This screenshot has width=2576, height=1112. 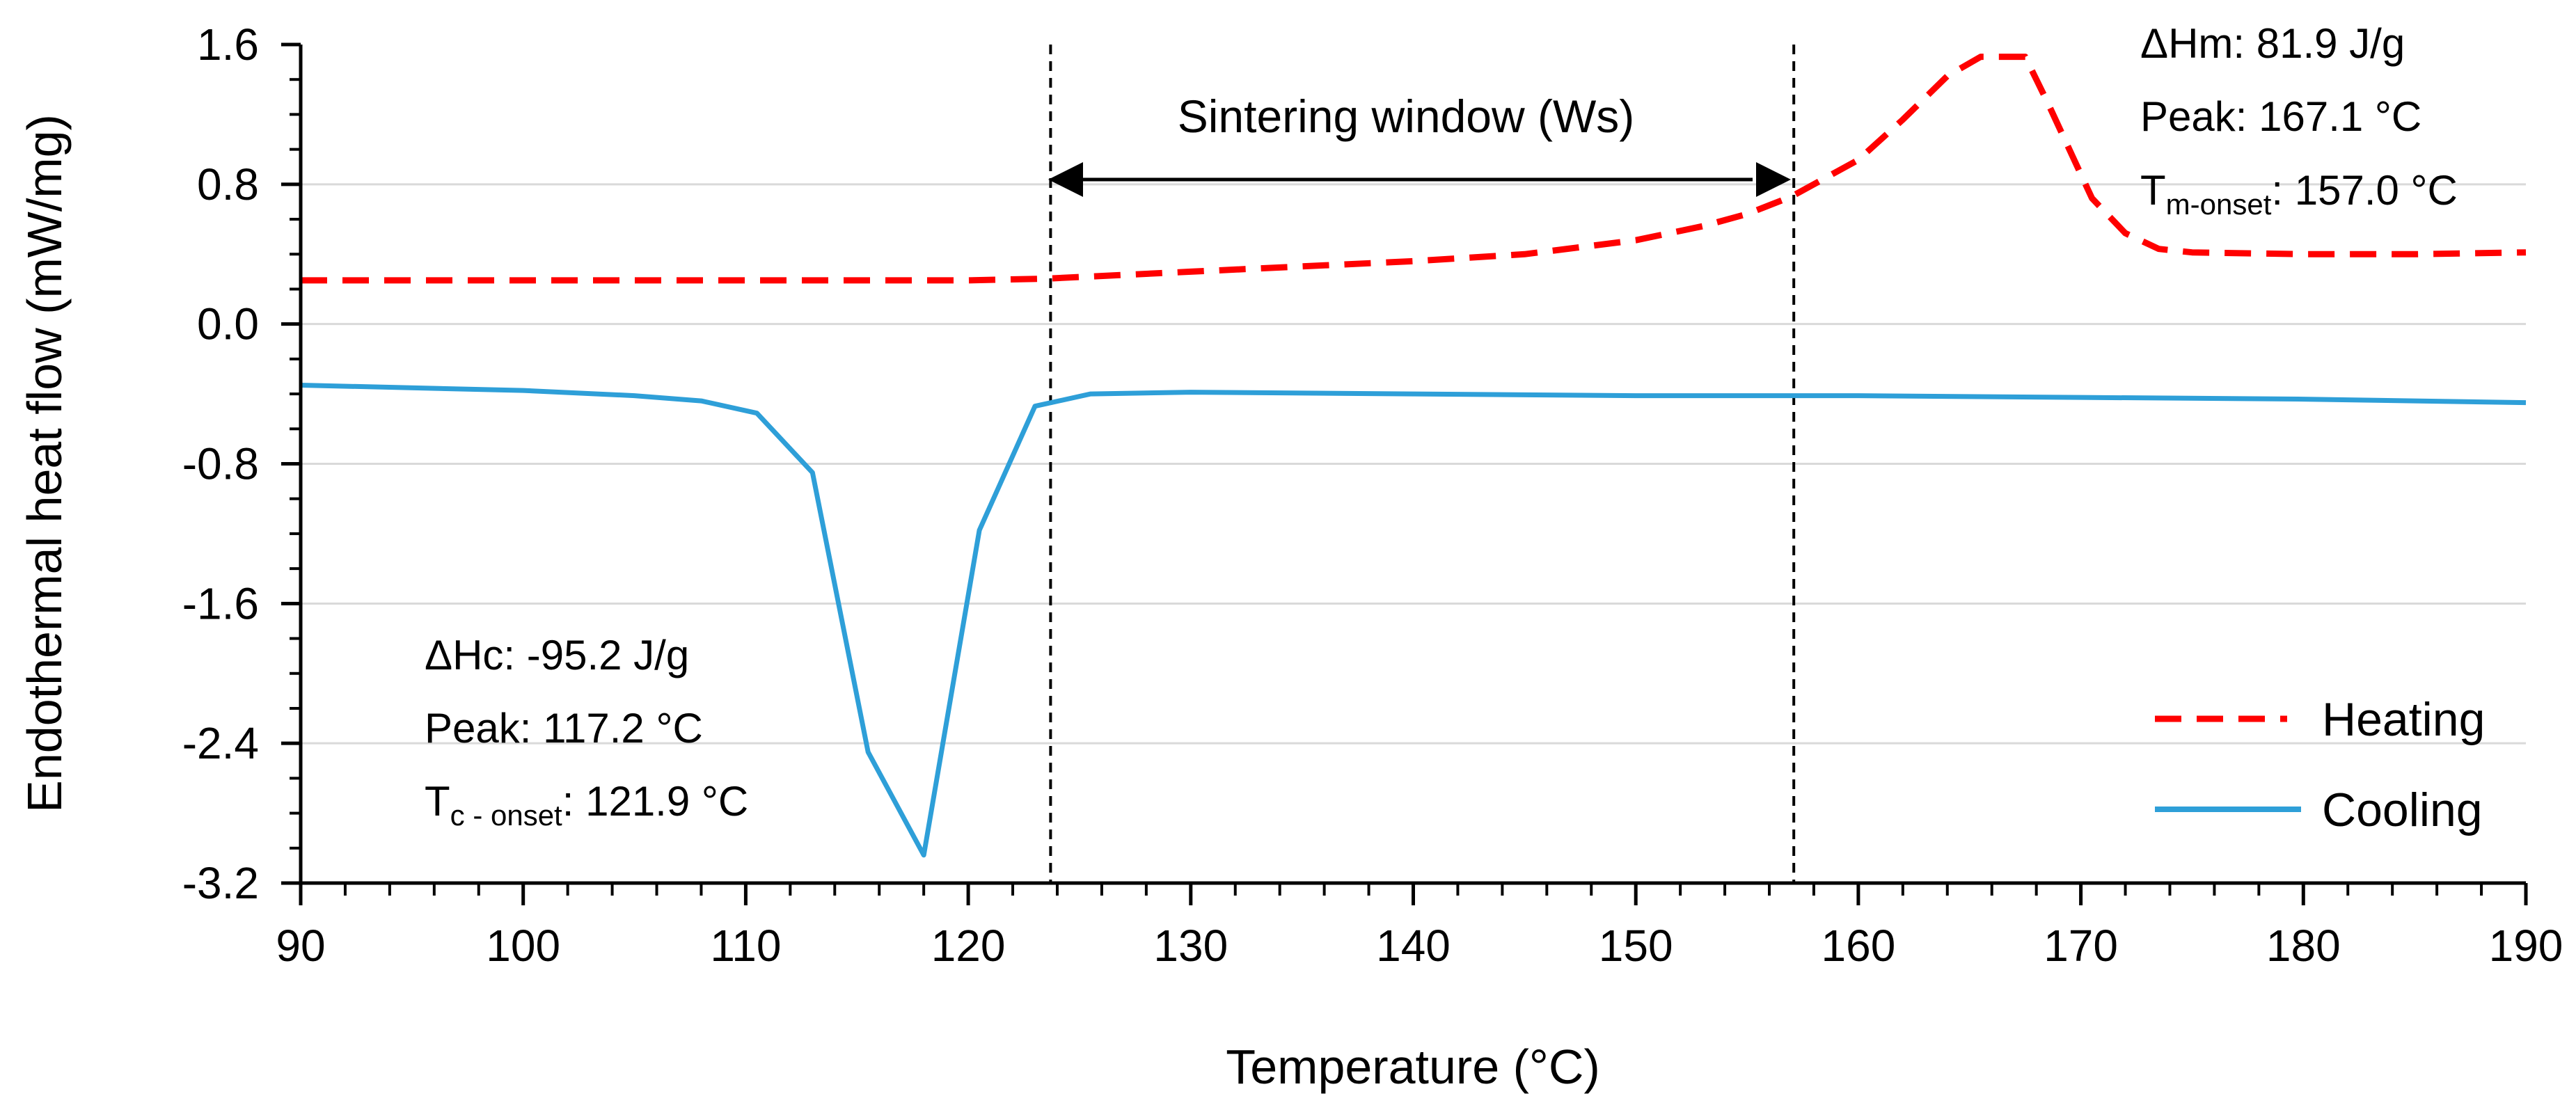 What do you see at coordinates (1413, 1067) in the screenshot?
I see `x-axis-title: Temperature (°C)` at bounding box center [1413, 1067].